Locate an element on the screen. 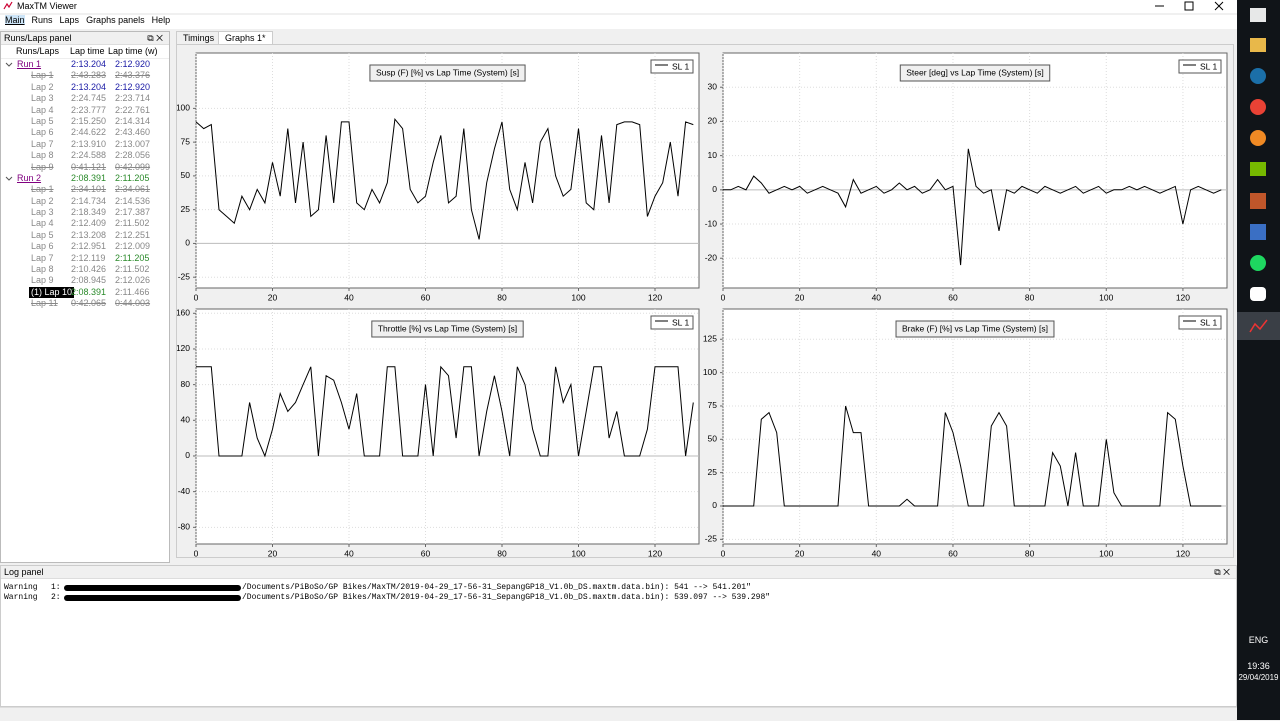 This screenshot has height=721, width=1280. lap-row: (1) Lap 10 2:08.391 2:11.466 is located at coordinates (85, 292).